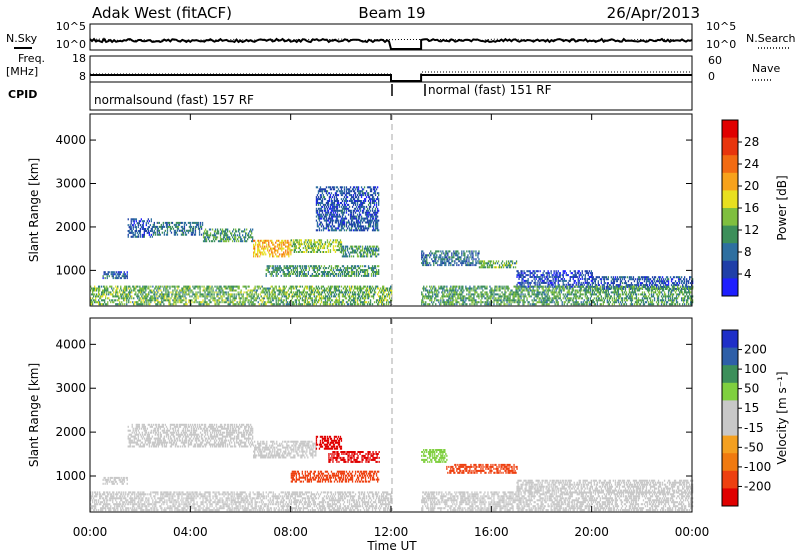  What do you see at coordinates (554, 271) in the screenshot?
I see `power-cell-1930` at bounding box center [554, 271].